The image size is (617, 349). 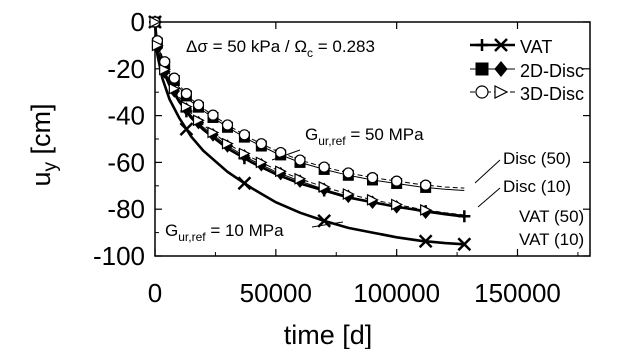 I want to click on legend-entry-2d-disc: 2D-Disc, so click(x=527, y=71).